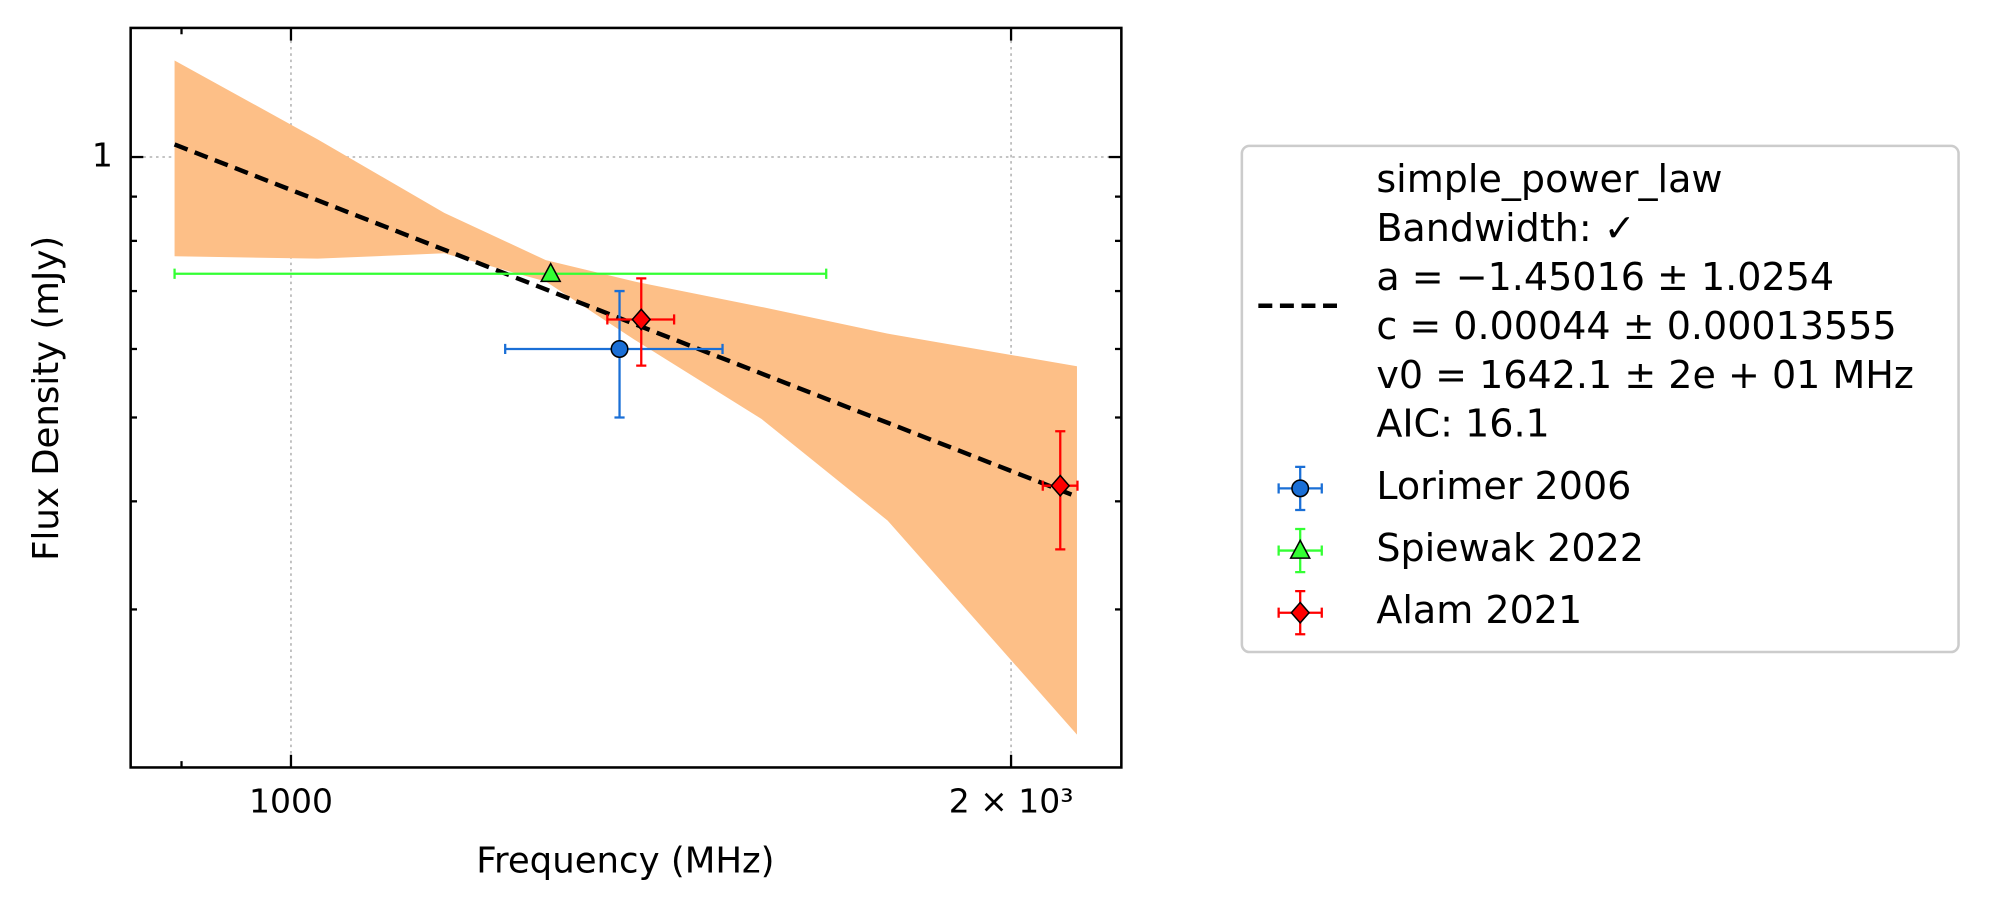  What do you see at coordinates (291, 800) in the screenshot?
I see `x-tick-label: 1000` at bounding box center [291, 800].